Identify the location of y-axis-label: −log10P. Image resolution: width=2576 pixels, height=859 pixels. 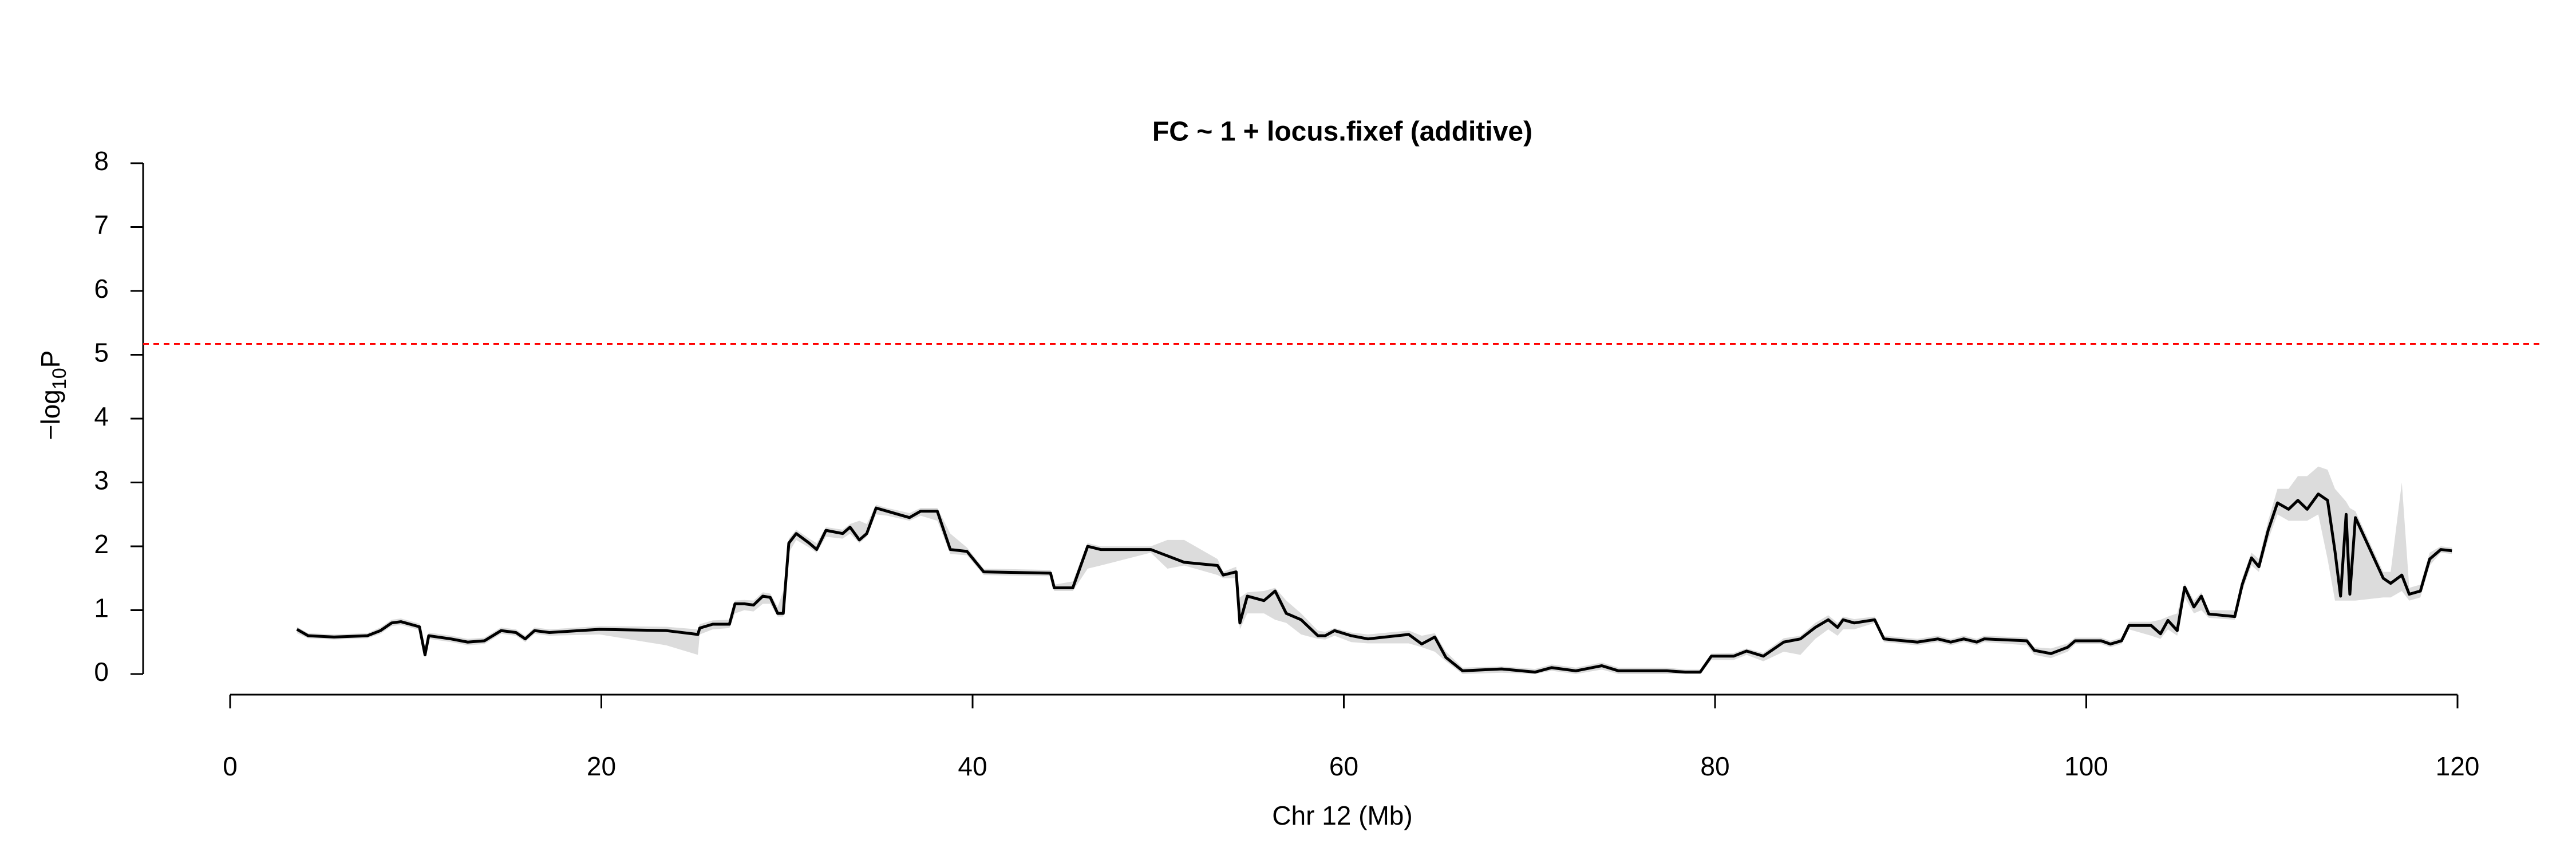
(52, 395).